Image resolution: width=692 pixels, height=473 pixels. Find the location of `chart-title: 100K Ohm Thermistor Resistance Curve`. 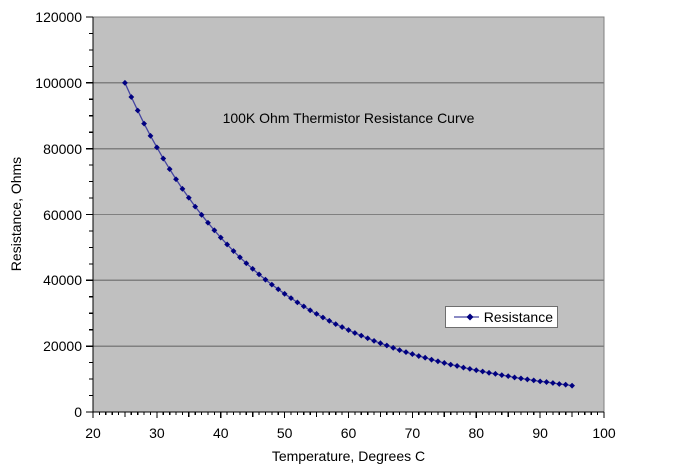

chart-title: 100K Ohm Thermistor Resistance Curve is located at coordinates (348, 118).